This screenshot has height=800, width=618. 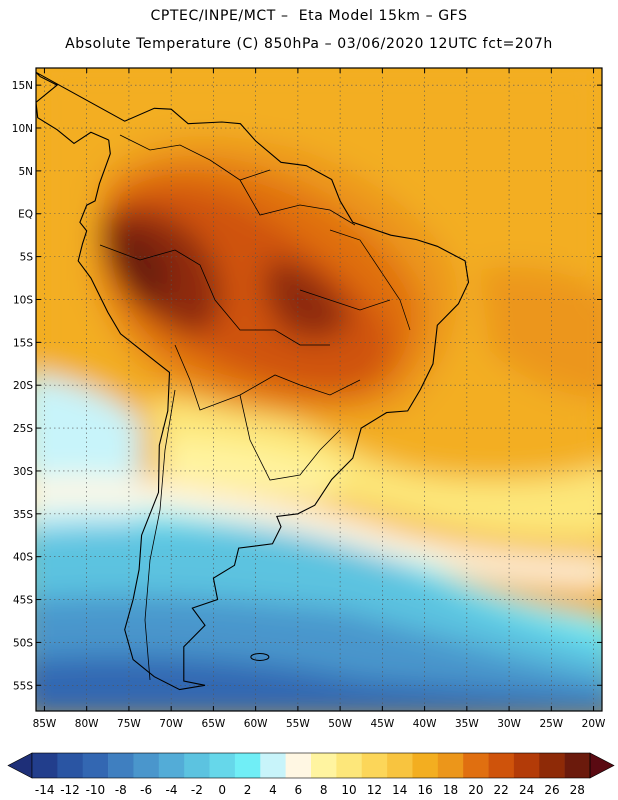 What do you see at coordinates (171, 724) in the screenshot?
I see `lon-tick-label: 70W` at bounding box center [171, 724].